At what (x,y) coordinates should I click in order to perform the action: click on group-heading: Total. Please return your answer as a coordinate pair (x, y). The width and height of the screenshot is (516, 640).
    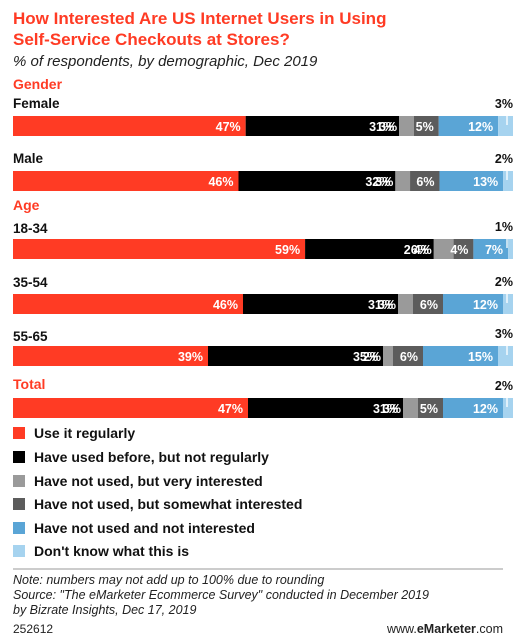
    Looking at the image, I should click on (29, 384).